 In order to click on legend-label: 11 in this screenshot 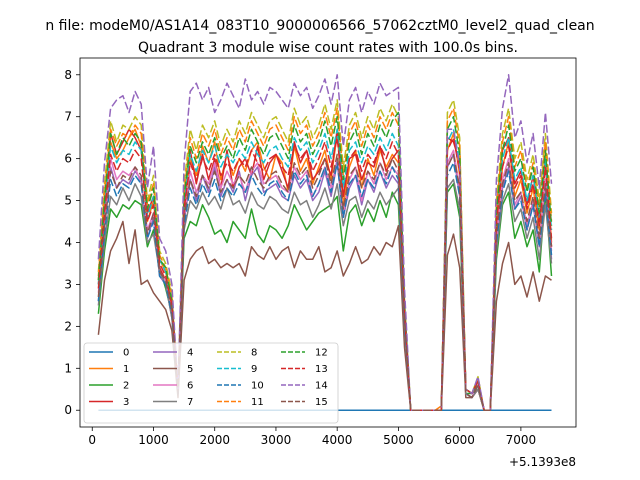, I will do `click(257, 402)`.